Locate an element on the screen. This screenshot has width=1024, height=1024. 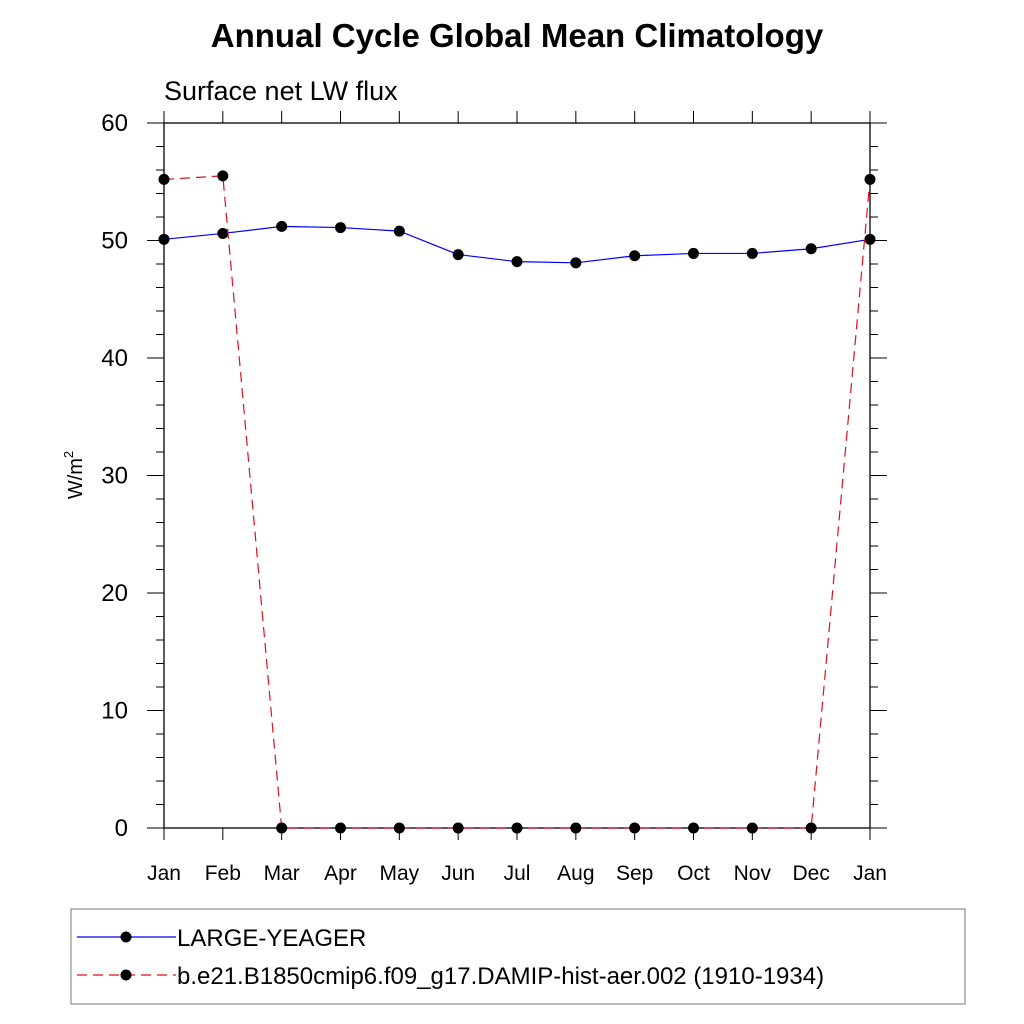
y-tick-label: 0 is located at coordinates (121, 828).